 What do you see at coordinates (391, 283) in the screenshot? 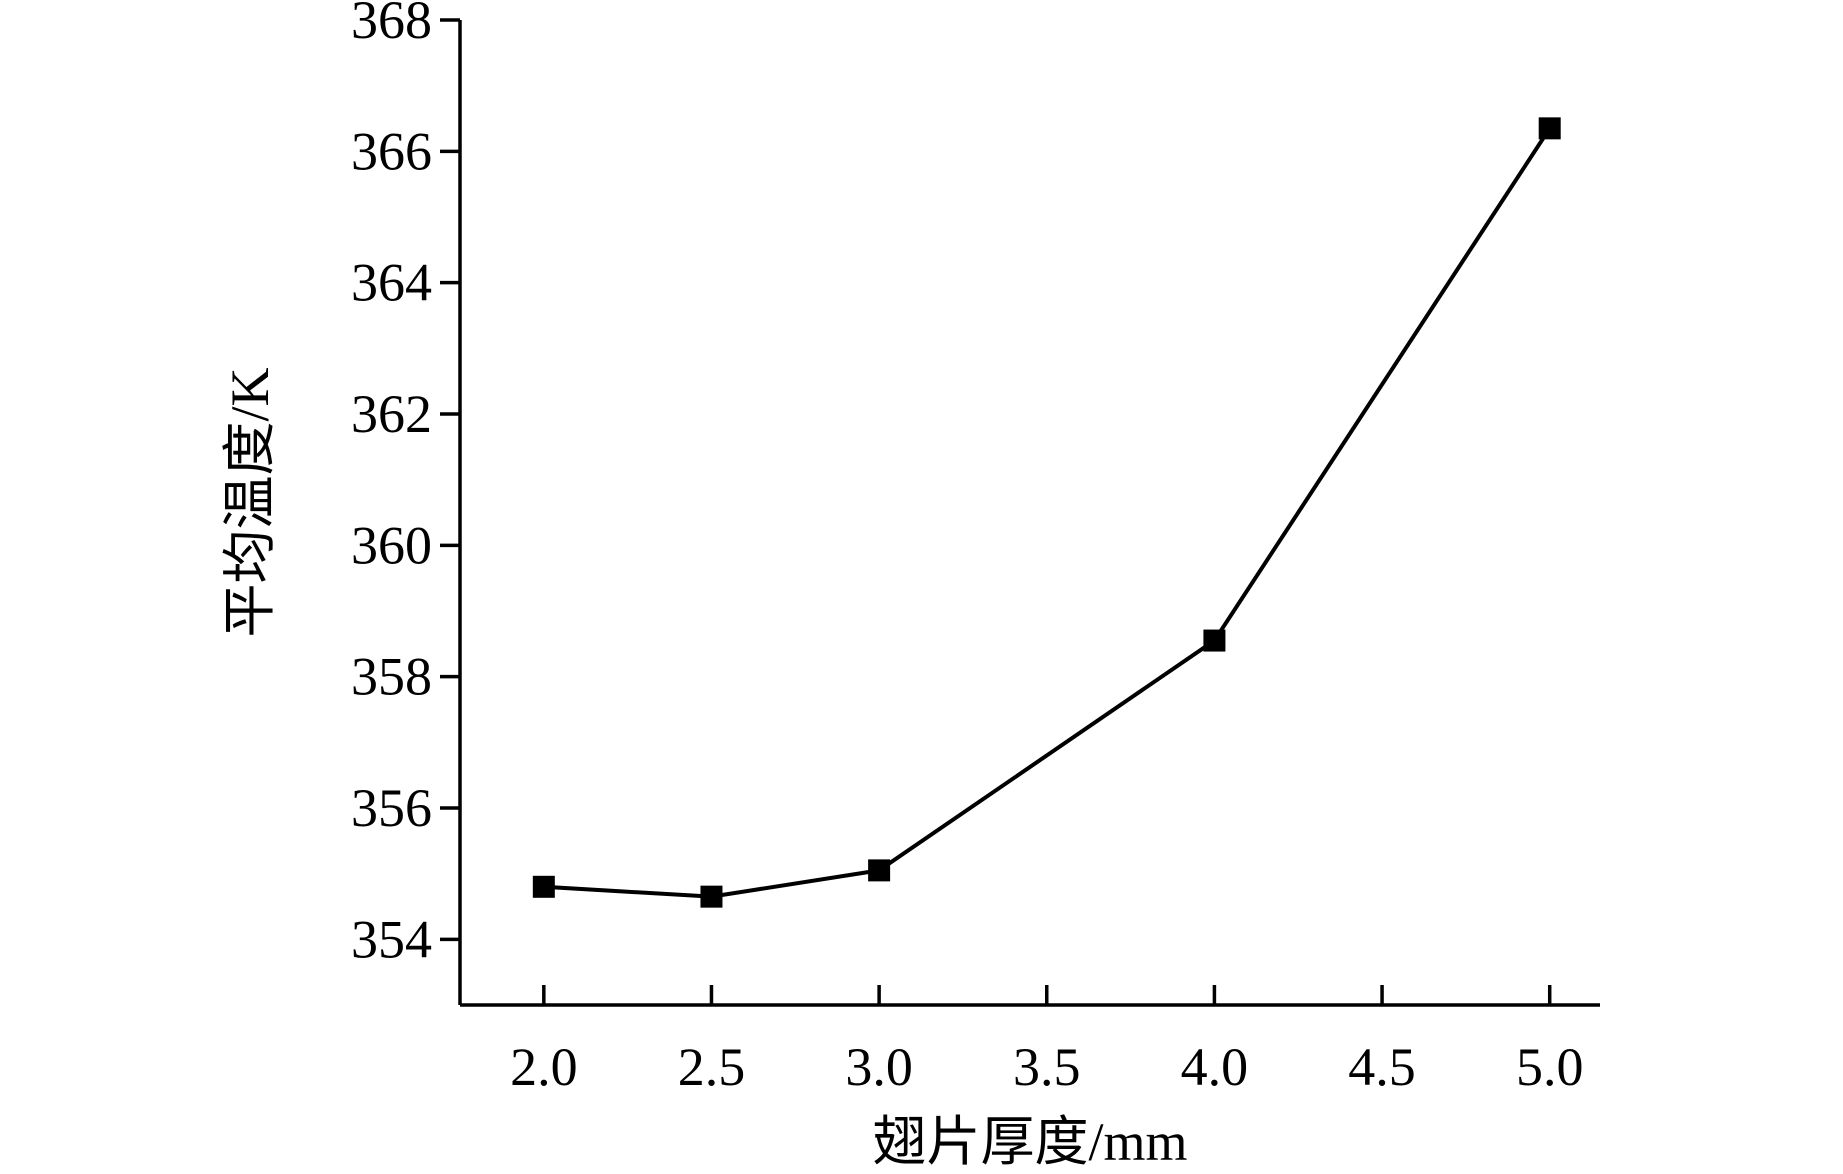
I see `y-tick-label: 364` at bounding box center [391, 283].